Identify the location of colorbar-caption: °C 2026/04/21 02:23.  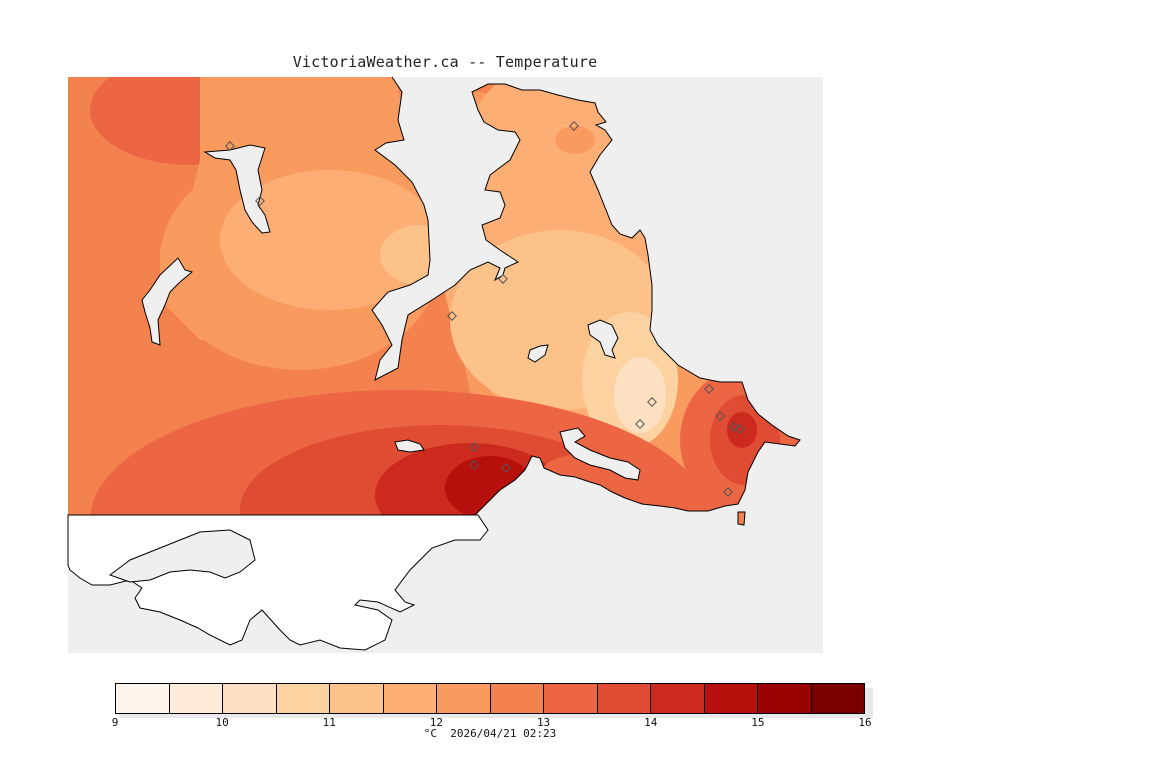
(490, 733).